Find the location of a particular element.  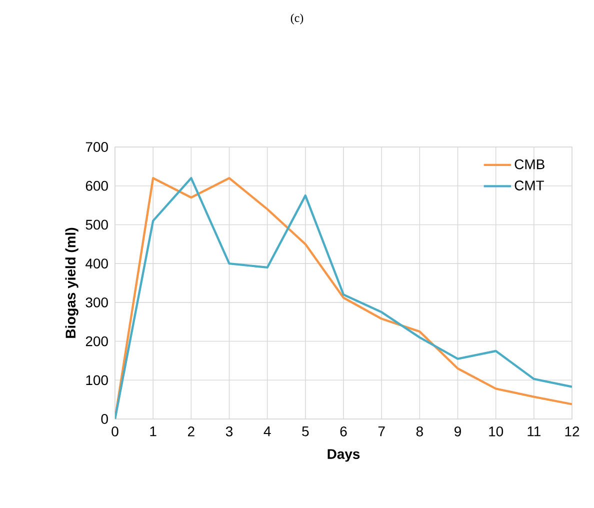

x-tick-label: 6 is located at coordinates (343, 431).